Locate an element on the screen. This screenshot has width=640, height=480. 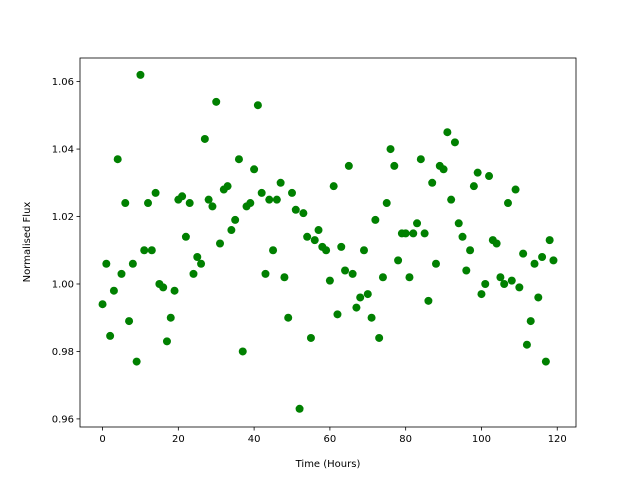
y-tick-label: 1.04 is located at coordinates (63, 150).